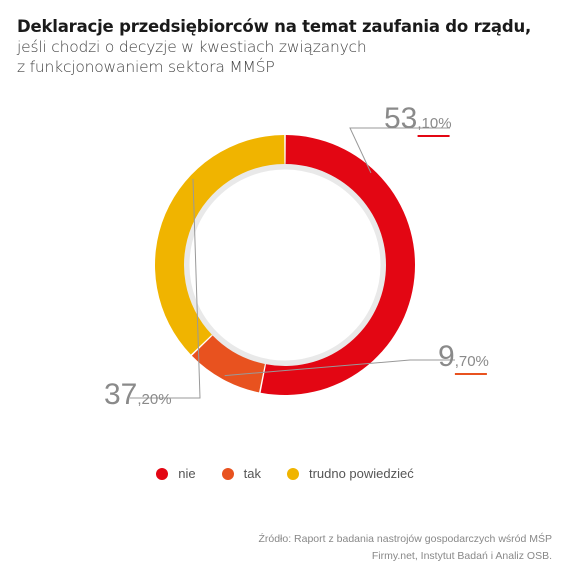 The width and height of the screenshot is (570, 580). What do you see at coordinates (337, 265) in the screenshot?
I see `donut-slice-nie` at bounding box center [337, 265].